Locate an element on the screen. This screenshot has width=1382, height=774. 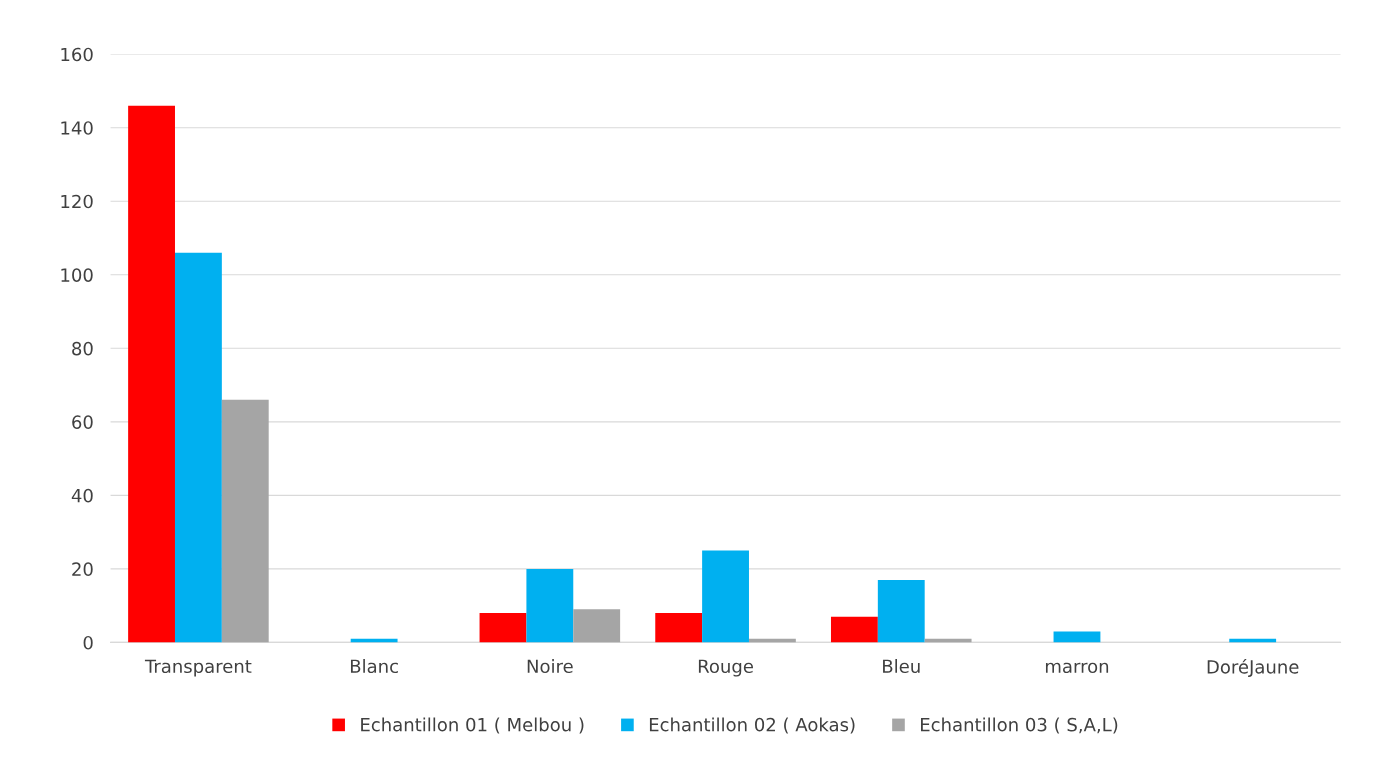
x-tick-label: Blanc is located at coordinates (374, 666).